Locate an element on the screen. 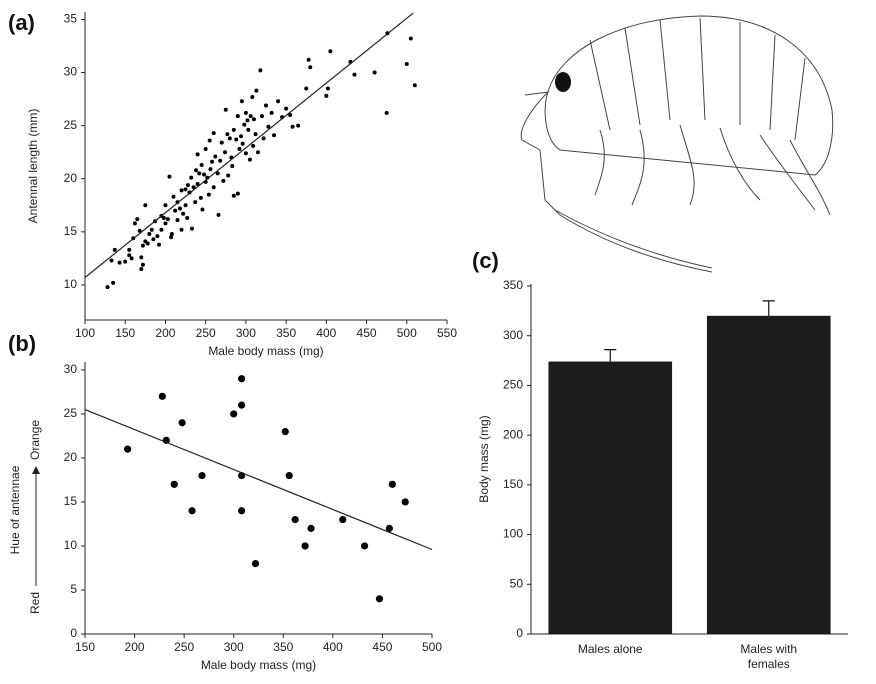  x-tick-label: 500 is located at coordinates (432, 647).